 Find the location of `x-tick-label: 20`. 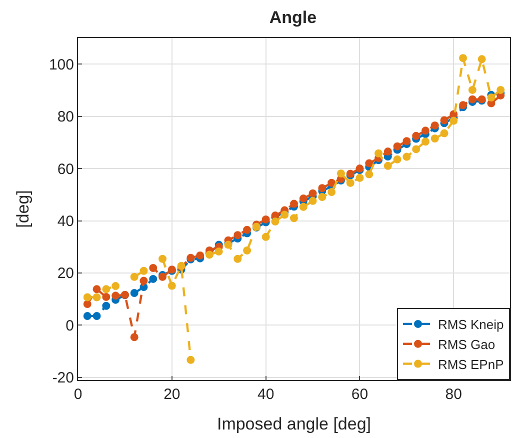

x-tick-label: 20 is located at coordinates (172, 394).